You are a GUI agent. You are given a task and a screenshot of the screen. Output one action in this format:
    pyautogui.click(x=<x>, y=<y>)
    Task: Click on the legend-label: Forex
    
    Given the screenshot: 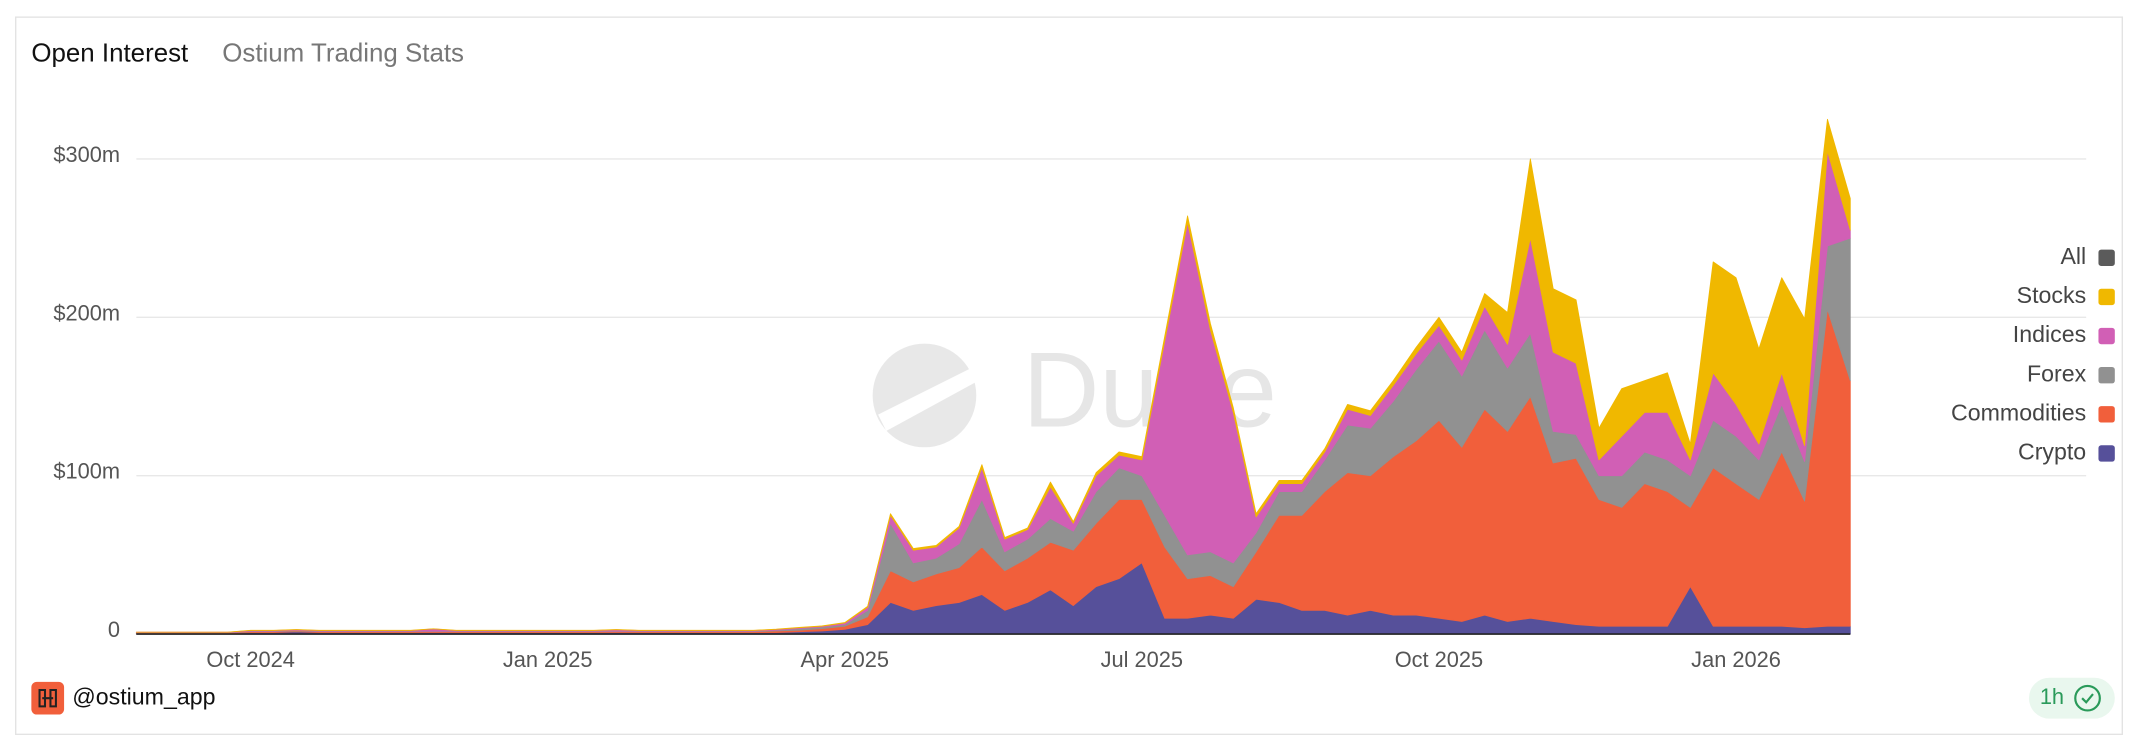 What is the action you would take?
    pyautogui.click(x=2057, y=373)
    